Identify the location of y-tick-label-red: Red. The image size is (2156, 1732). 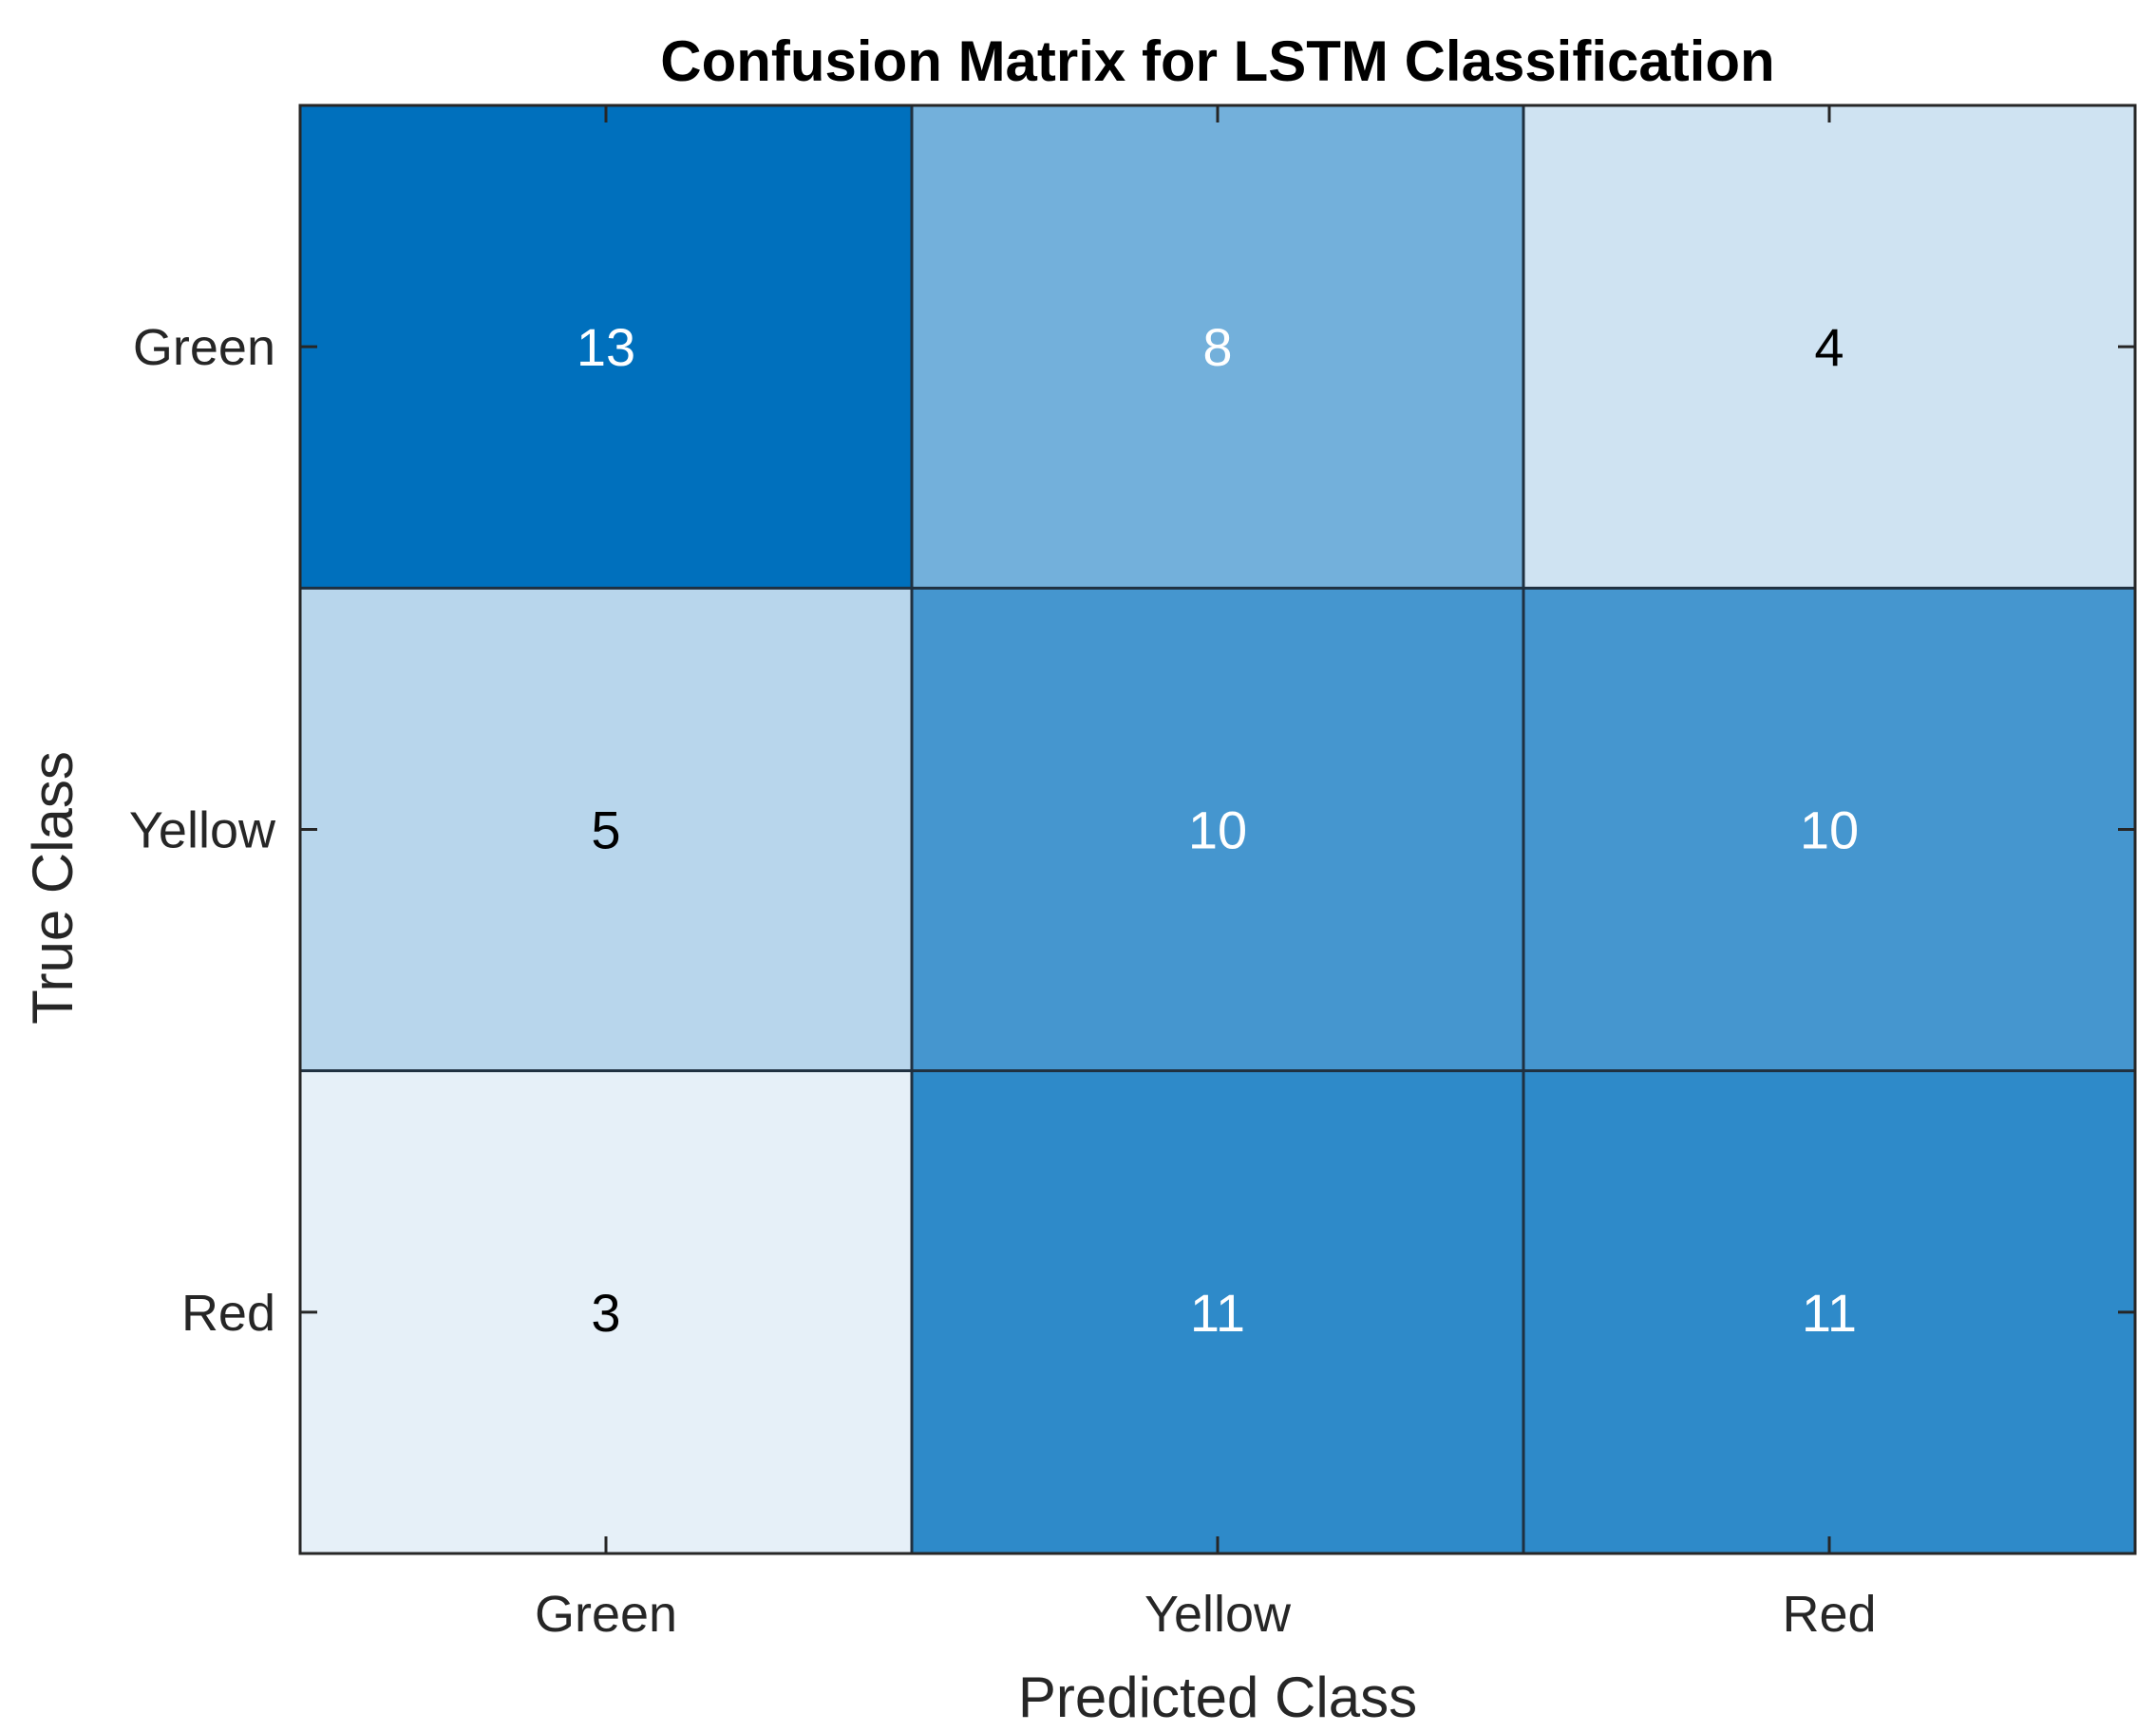
(228, 1313).